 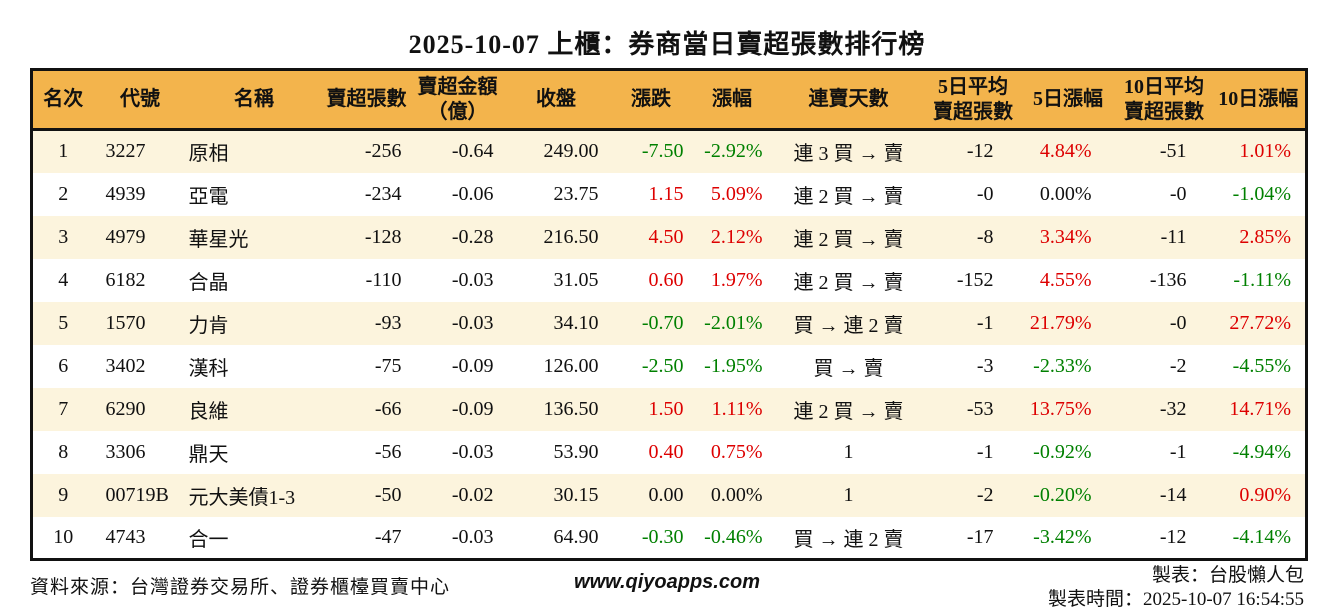 I want to click on cell-pct10: -1.04%, so click(x=1261, y=193).